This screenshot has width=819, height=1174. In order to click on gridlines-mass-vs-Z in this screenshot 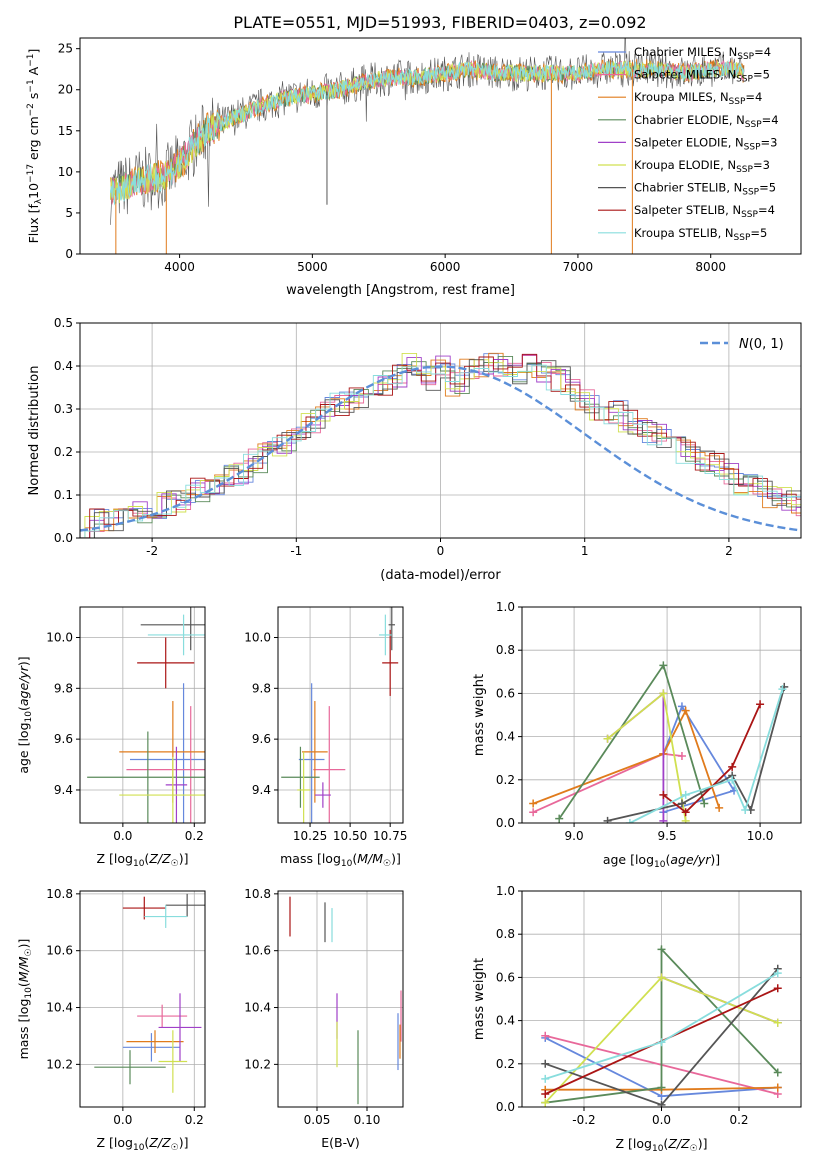, I will do `click(142, 999)`.